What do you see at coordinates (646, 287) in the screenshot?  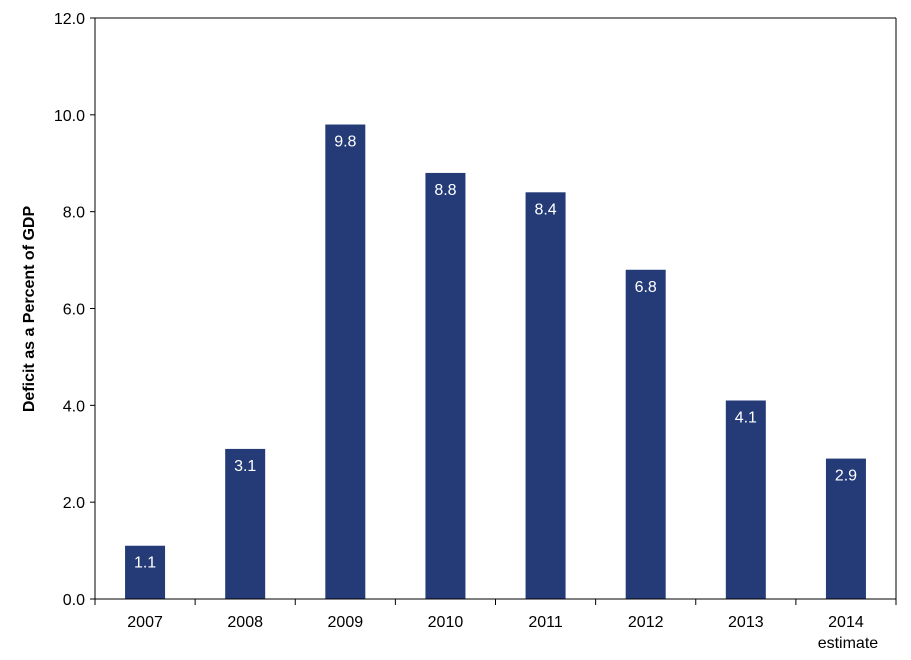 I see `bar-value-label: 6.8` at bounding box center [646, 287].